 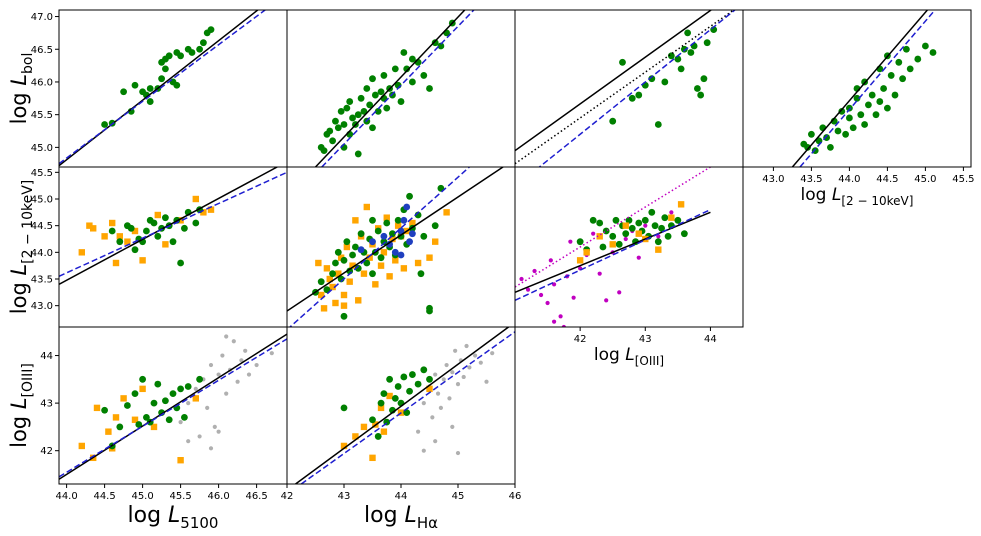 What do you see at coordinates (21, 405) in the screenshot?
I see `ylabel-p20: log L[OIII]` at bounding box center [21, 405].